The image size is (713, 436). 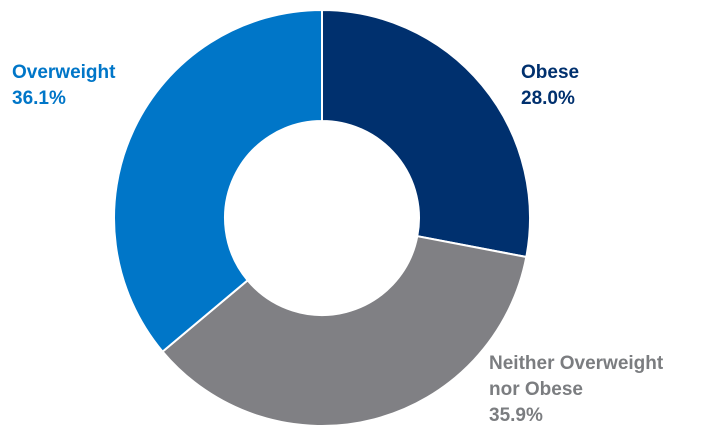 I want to click on slice-label-obese-value: 28.0%, so click(x=548, y=98).